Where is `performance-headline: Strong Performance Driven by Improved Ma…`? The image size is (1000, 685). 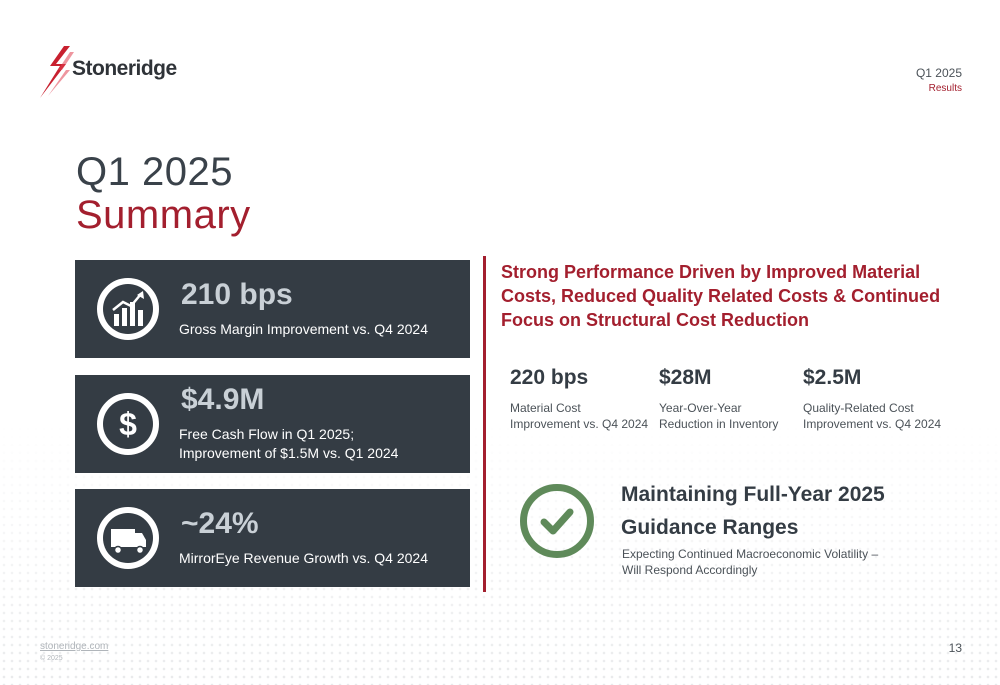 performance-headline: Strong Performance Driven by Improved Ma… is located at coordinates (721, 296).